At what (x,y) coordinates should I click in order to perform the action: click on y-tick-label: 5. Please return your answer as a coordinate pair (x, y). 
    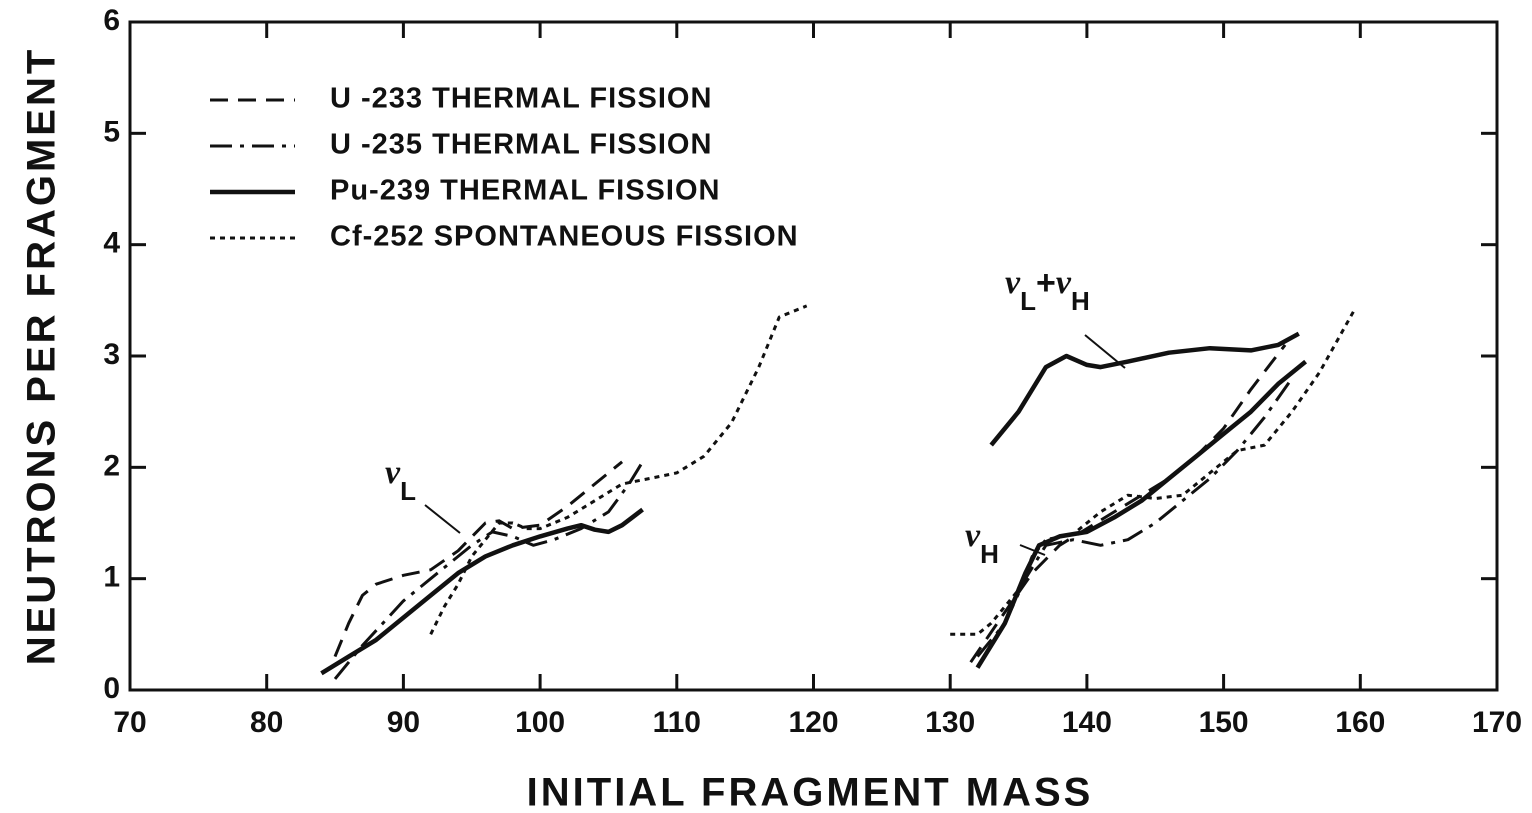
    Looking at the image, I should click on (111, 131).